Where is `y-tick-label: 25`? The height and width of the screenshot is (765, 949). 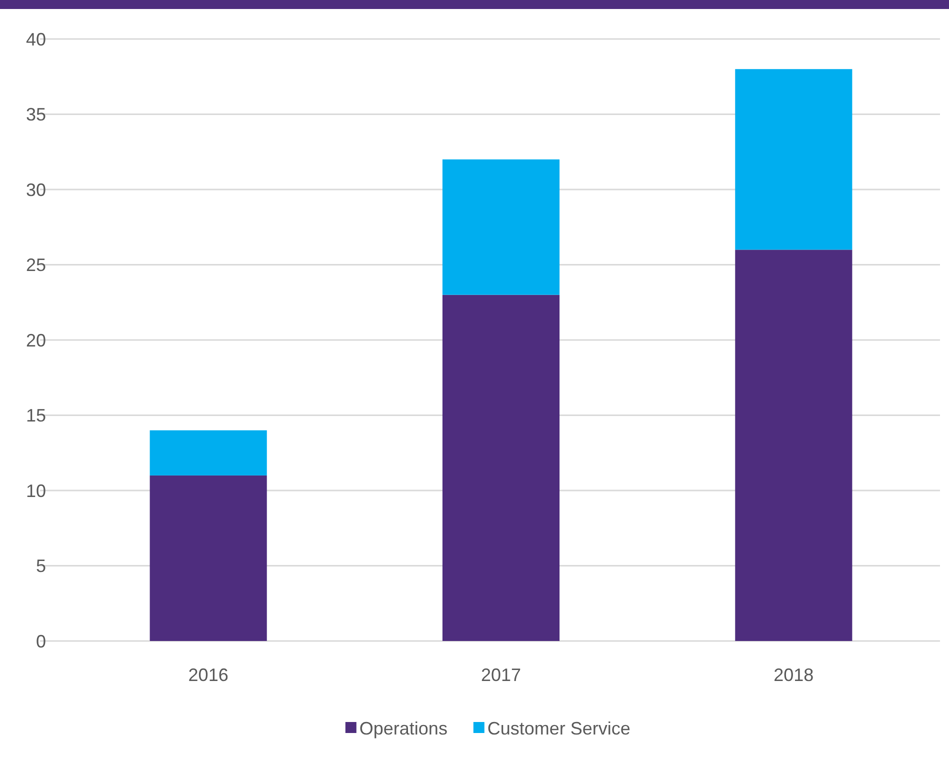
y-tick-label: 25 is located at coordinates (36, 265).